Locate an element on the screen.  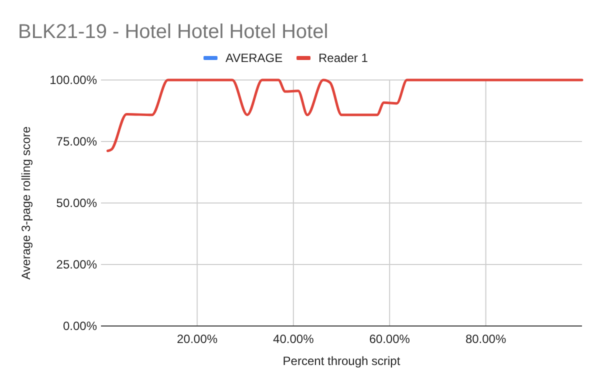
y-tick-label: 100.00% is located at coordinates (74, 80).